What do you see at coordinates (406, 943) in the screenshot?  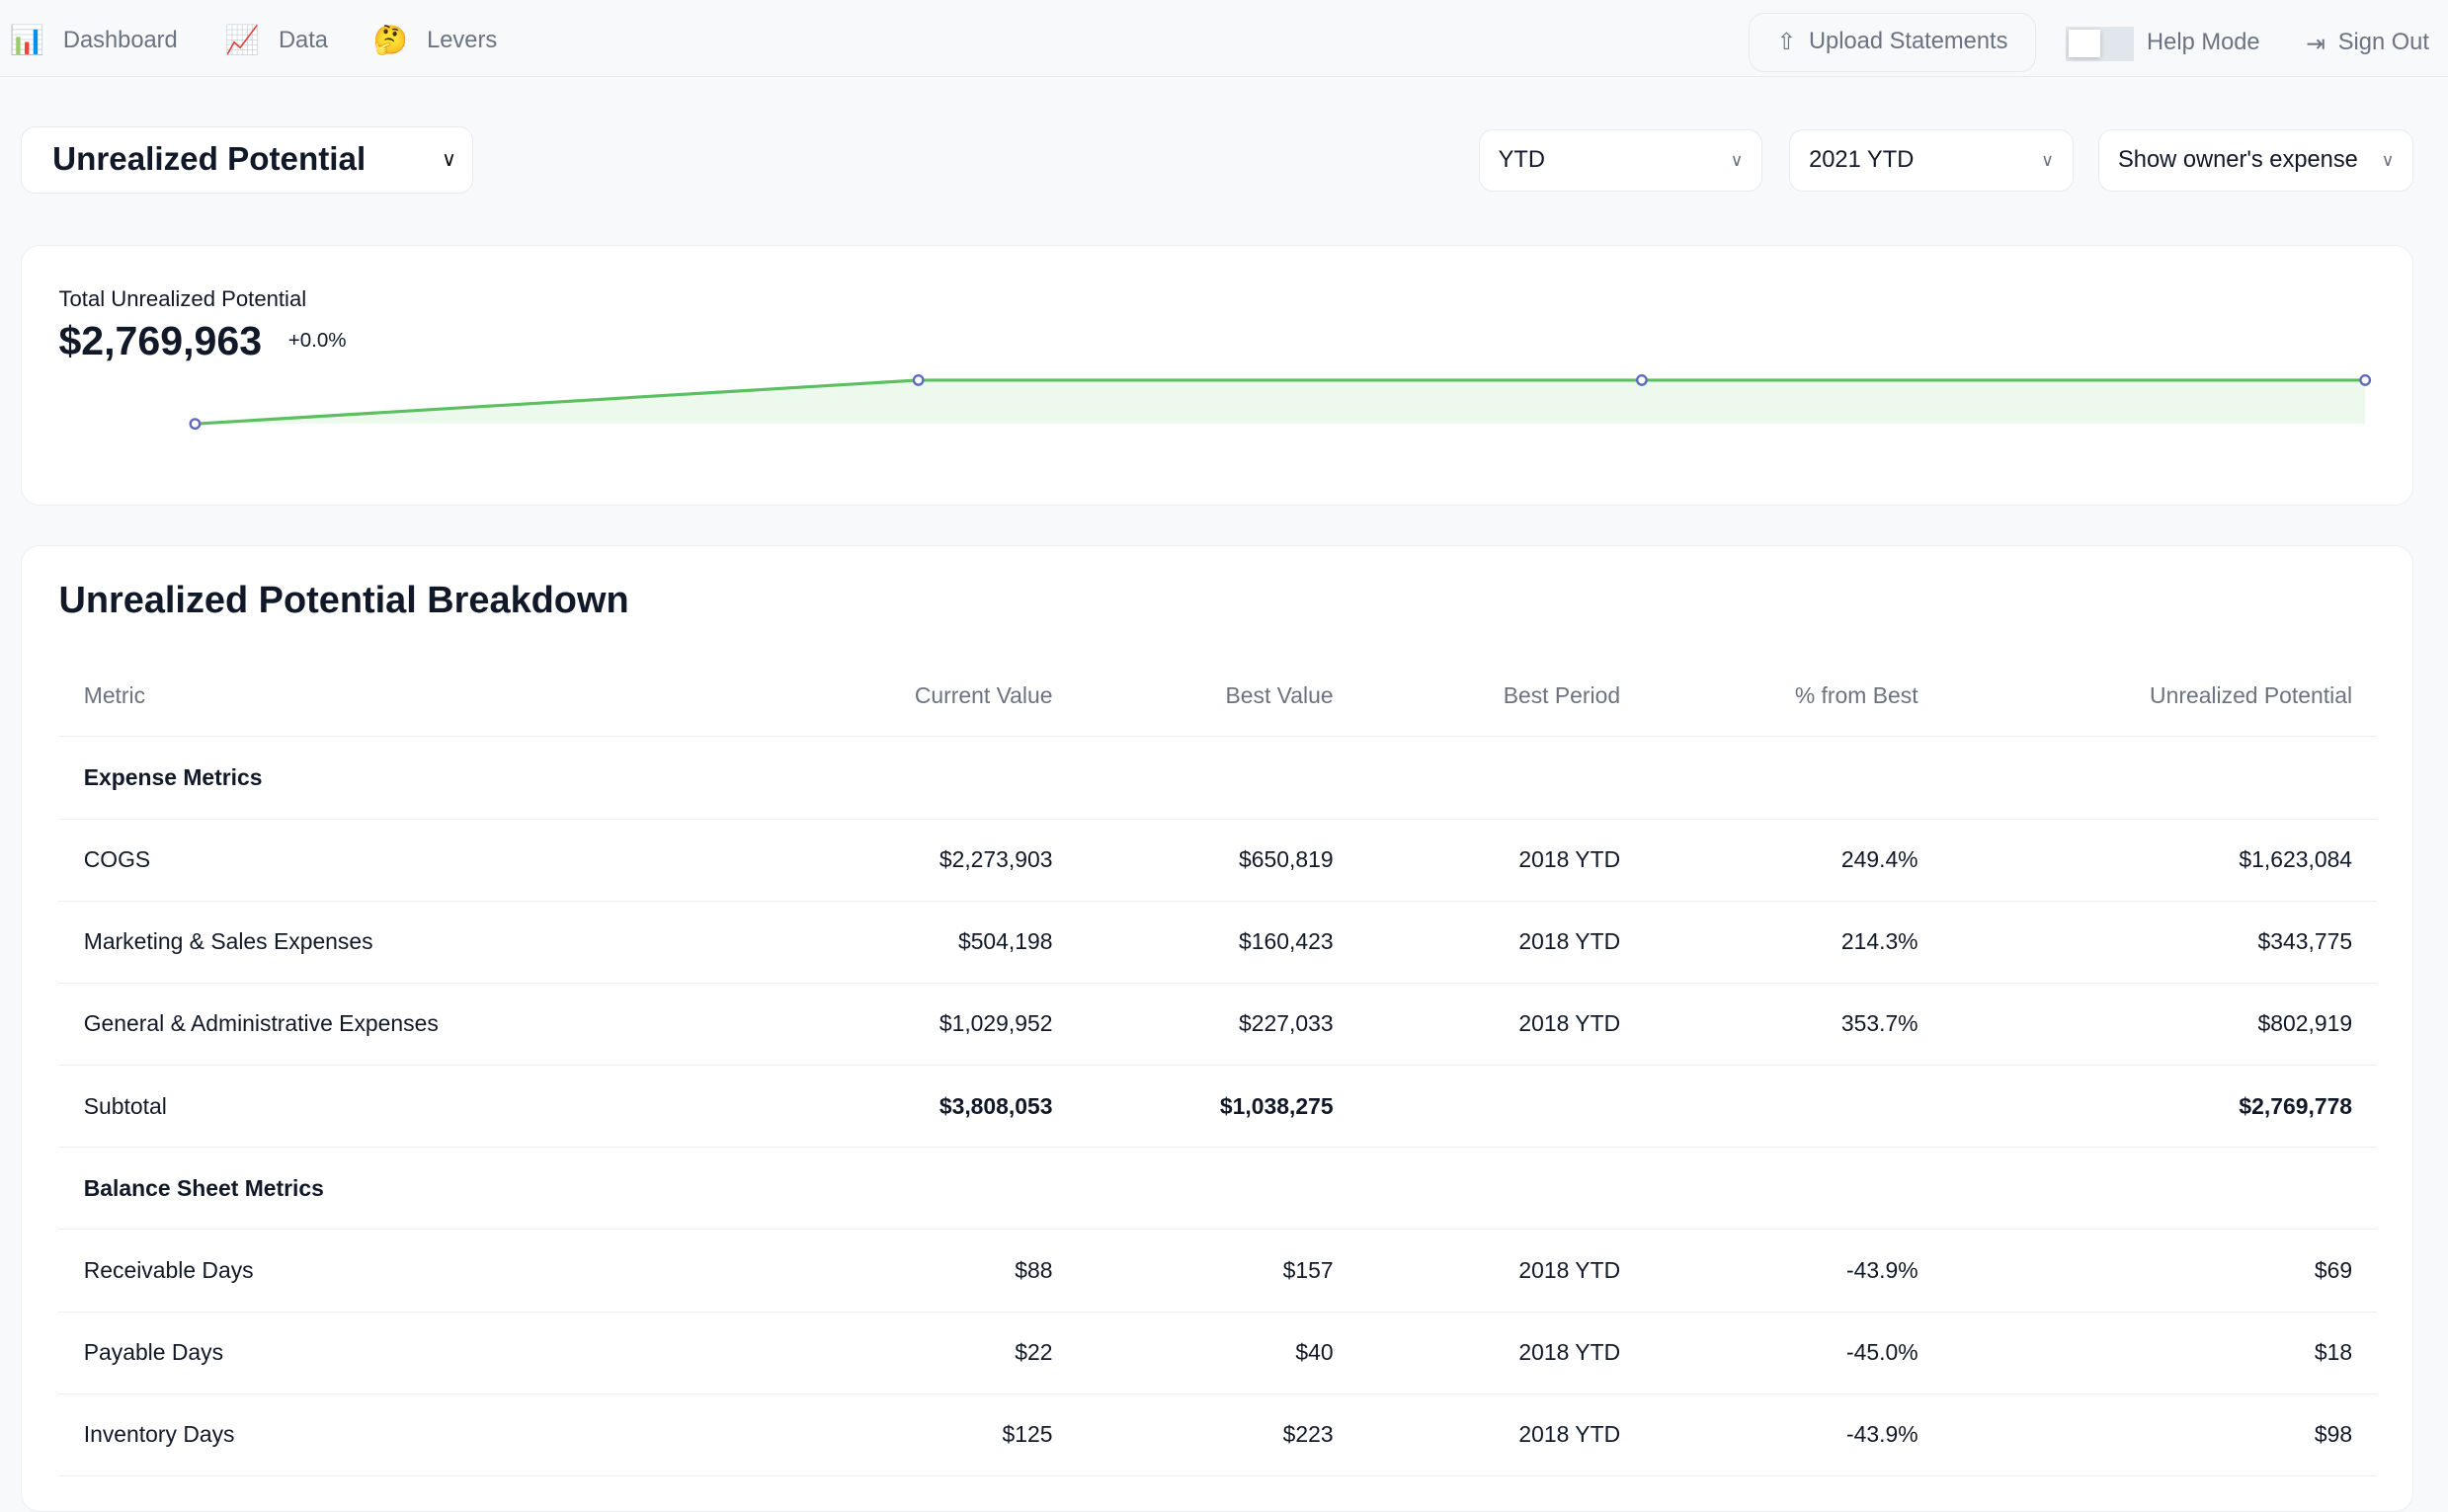 I see `table-cell: Marketing & Sales Expenses` at bounding box center [406, 943].